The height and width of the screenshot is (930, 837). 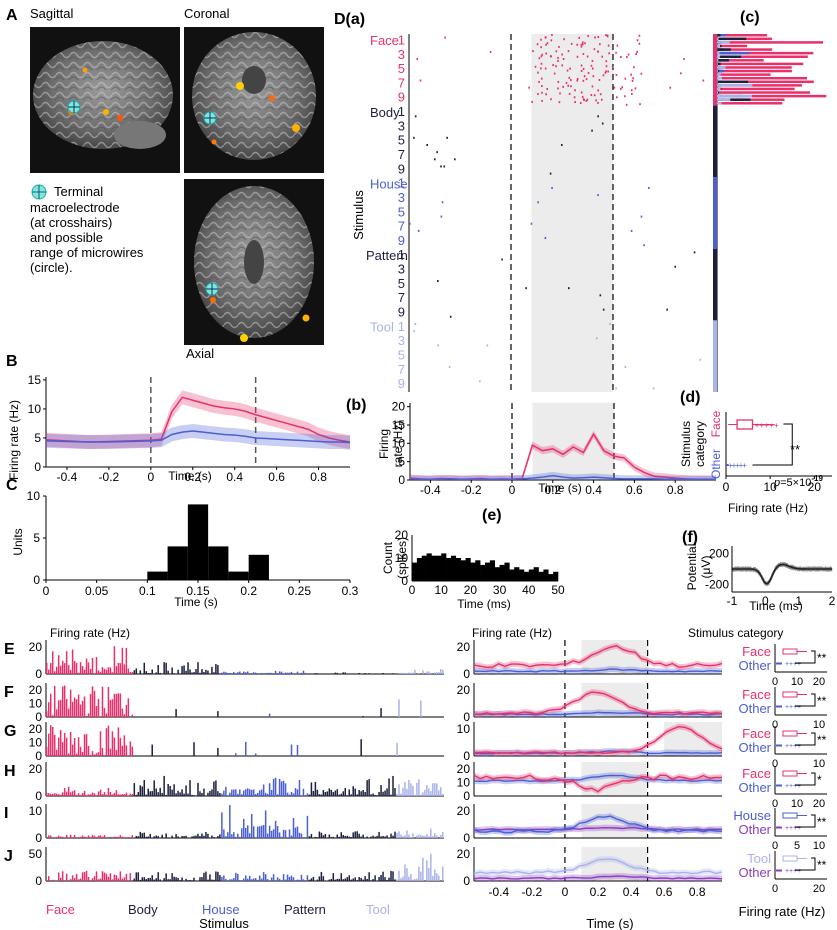 What do you see at coordinates (492, 515) in the screenshot?
I see `panel-letter-de: (e)` at bounding box center [492, 515].